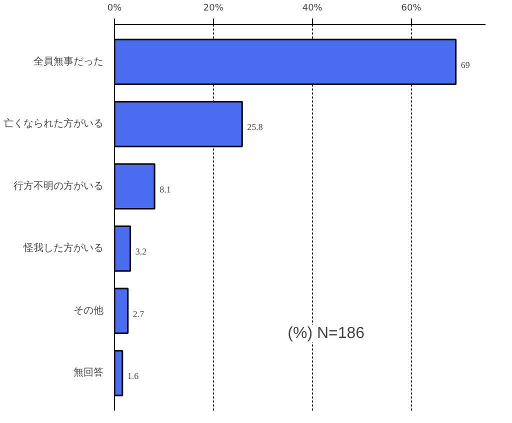  What do you see at coordinates (59, 186) in the screenshot?
I see `y-tick-label: 行方不明の方がいる` at bounding box center [59, 186].